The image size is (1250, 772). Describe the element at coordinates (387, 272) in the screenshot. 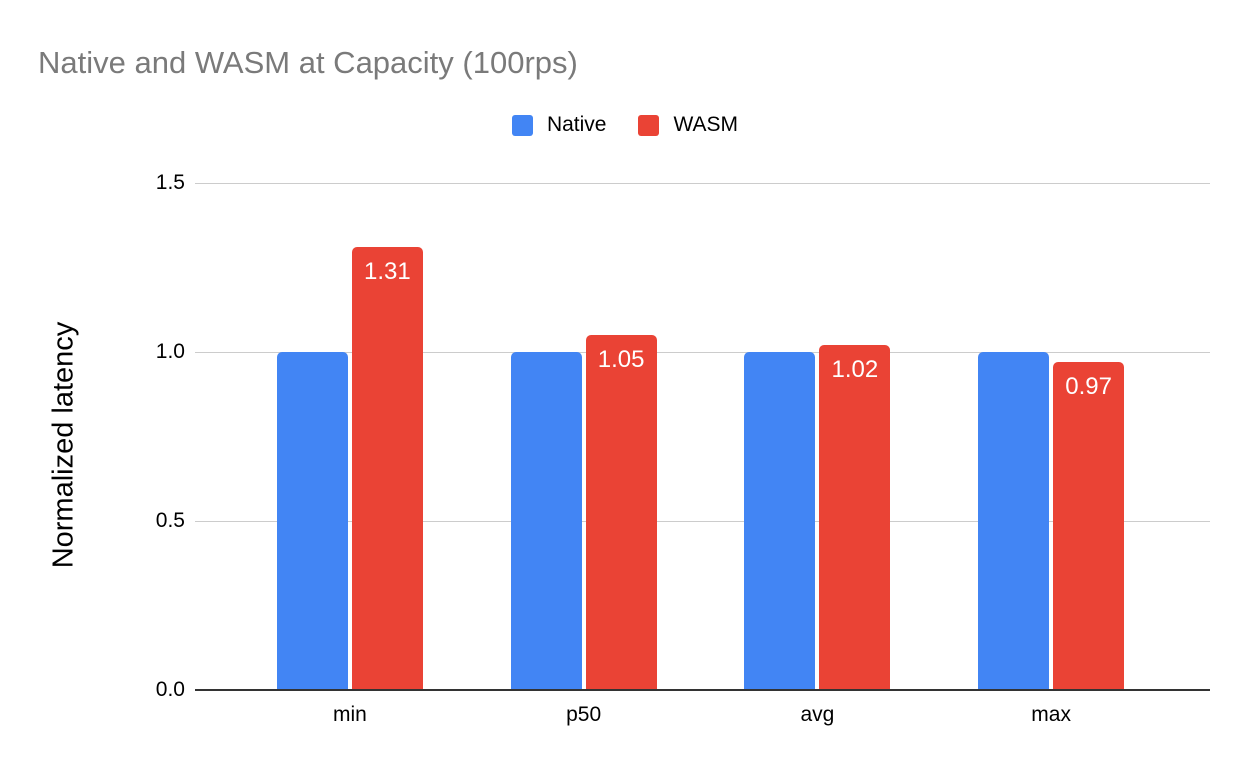

I see `bar-value-label: 1.31` at that location.